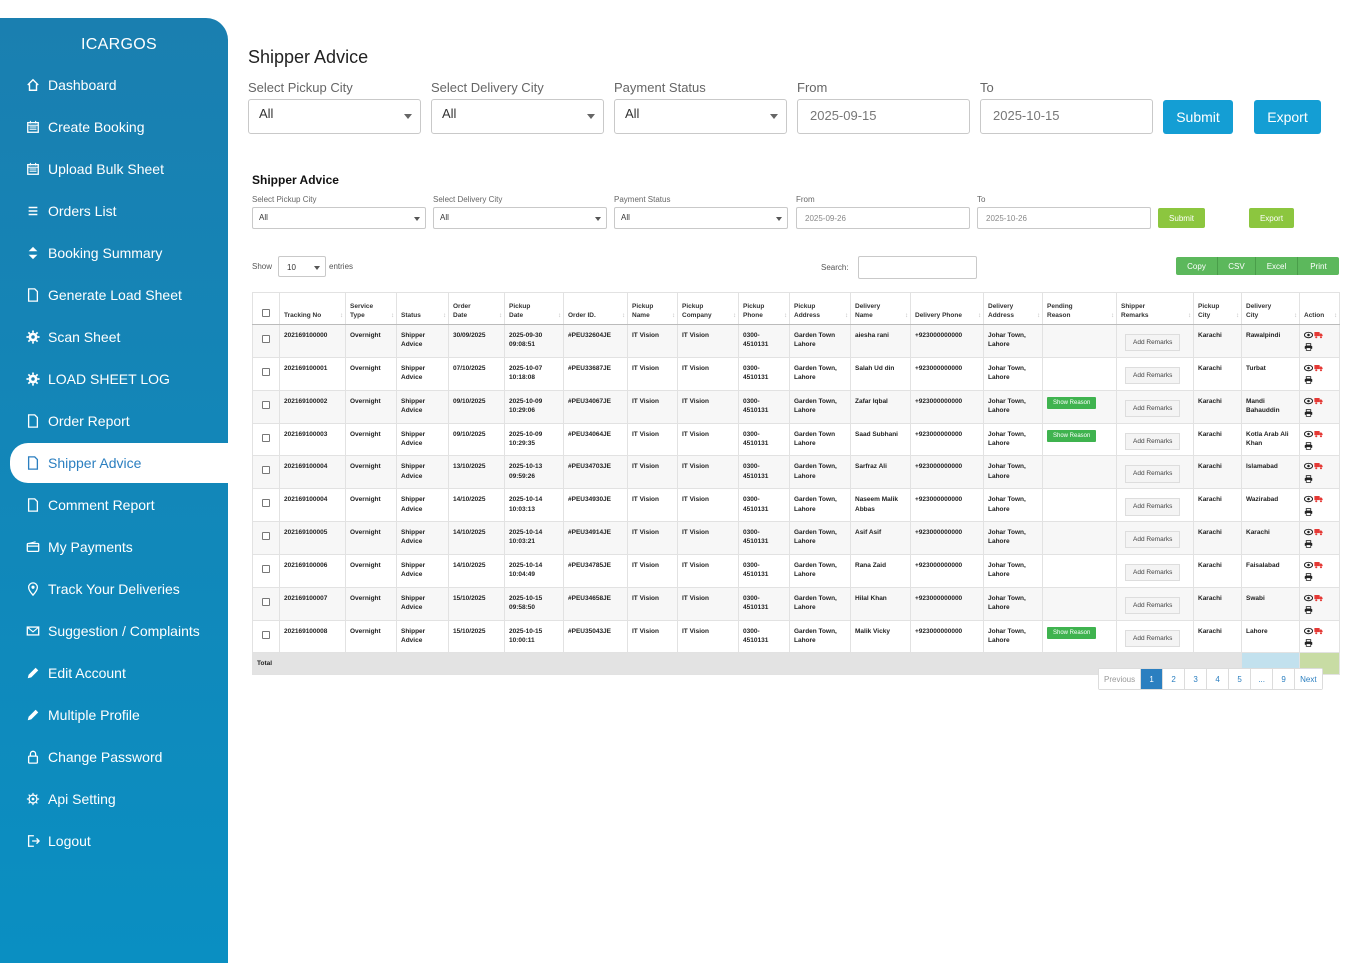  What do you see at coordinates (1152, 679) in the screenshot?
I see `page-button-1: 1` at bounding box center [1152, 679].